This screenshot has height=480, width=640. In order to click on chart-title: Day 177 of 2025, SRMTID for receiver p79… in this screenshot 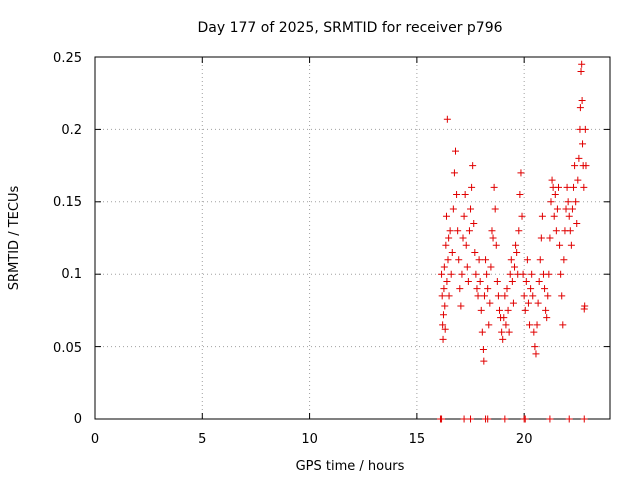, I will do `click(349, 28)`.